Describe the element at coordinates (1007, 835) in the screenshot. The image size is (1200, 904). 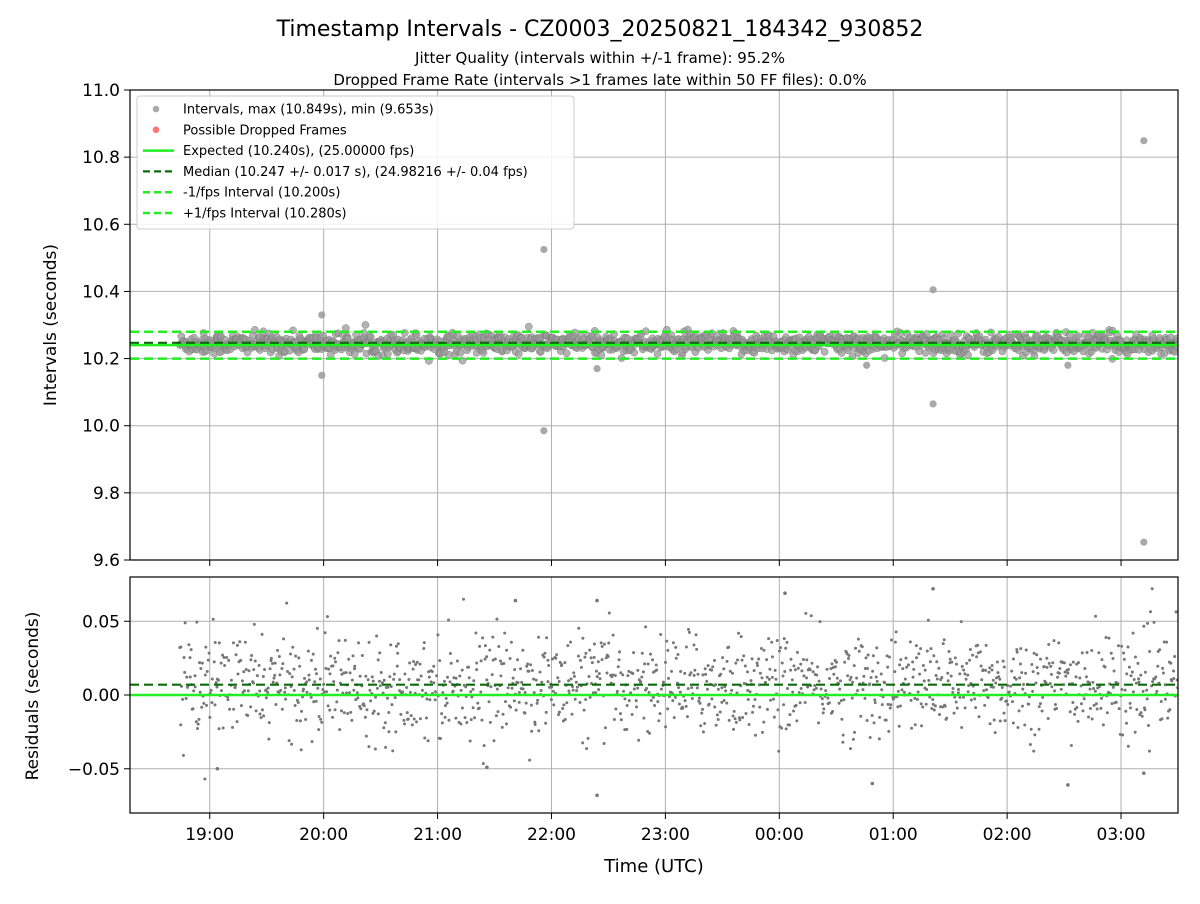
I see `x-tick-label: 02:00` at that location.